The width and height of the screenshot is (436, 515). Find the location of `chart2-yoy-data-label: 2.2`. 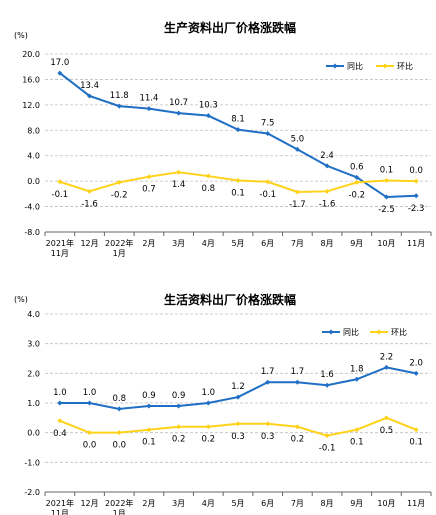

chart2-yoy-data-label: 2.2 is located at coordinates (387, 357).